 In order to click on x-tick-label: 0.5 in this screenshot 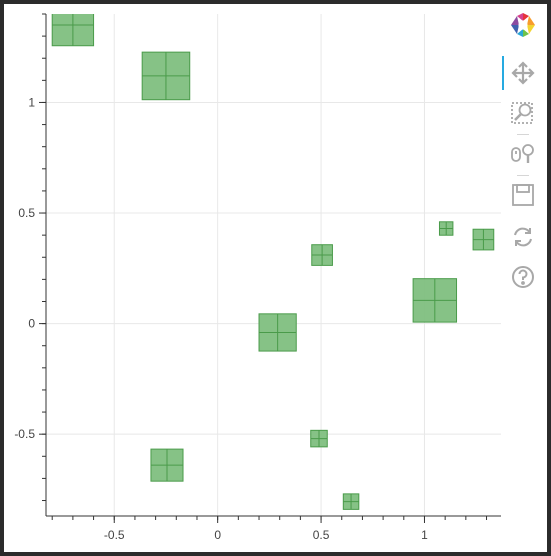, I will do `click(321, 535)`.